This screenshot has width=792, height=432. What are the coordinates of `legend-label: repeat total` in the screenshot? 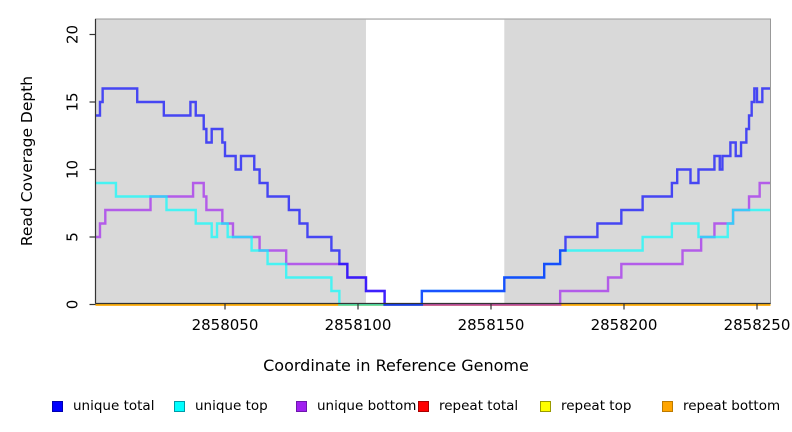 It's located at (479, 406).